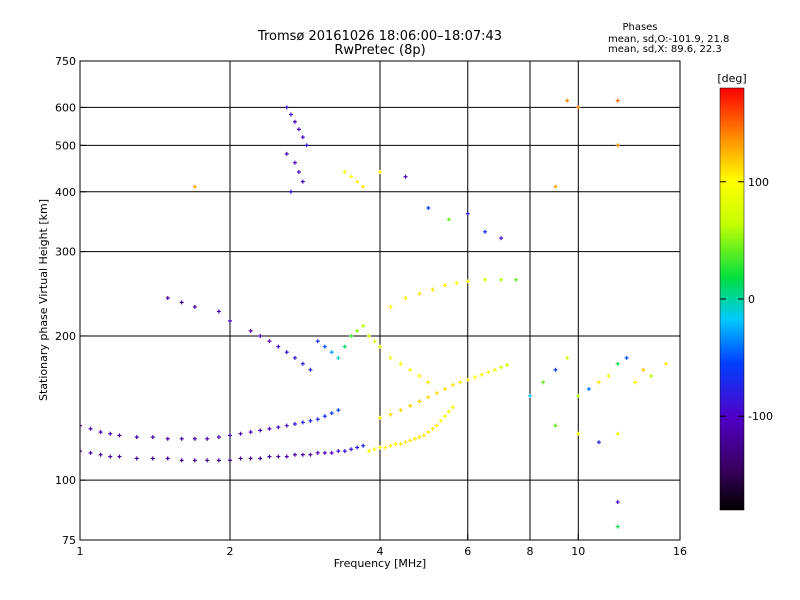 The height and width of the screenshot is (600, 800). What do you see at coordinates (665, 49) in the screenshot?
I see `phase-notes-x: mean, sd,X: 89.6, 22.3` at bounding box center [665, 49].